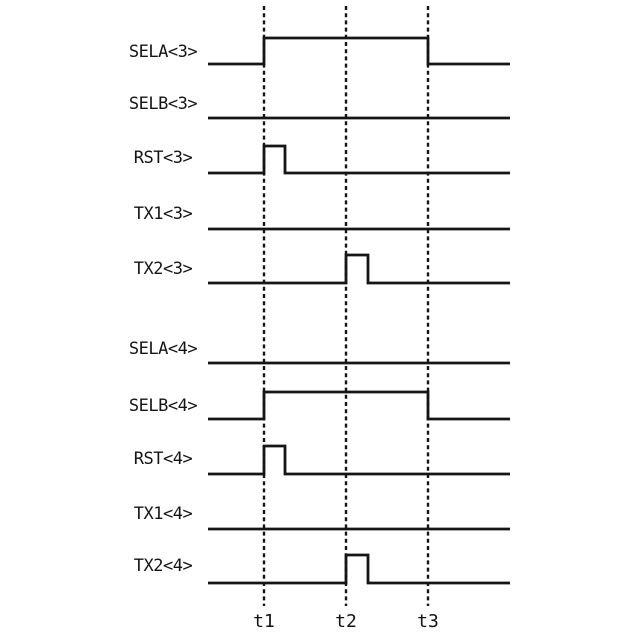  I want to click on signal-label-SELA3: SELA<3>, so click(163, 52).